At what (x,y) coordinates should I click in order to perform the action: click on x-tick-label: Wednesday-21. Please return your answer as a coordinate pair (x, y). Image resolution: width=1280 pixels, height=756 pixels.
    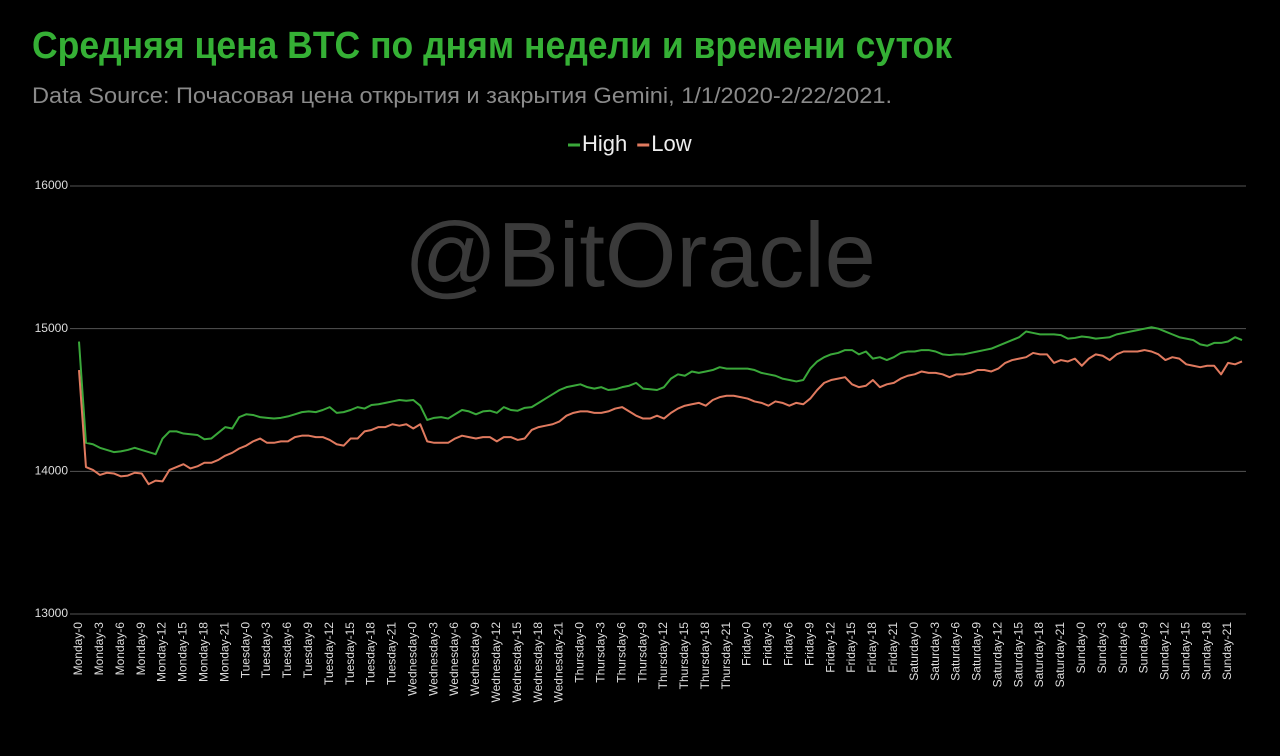
    Looking at the image, I should click on (559, 662).